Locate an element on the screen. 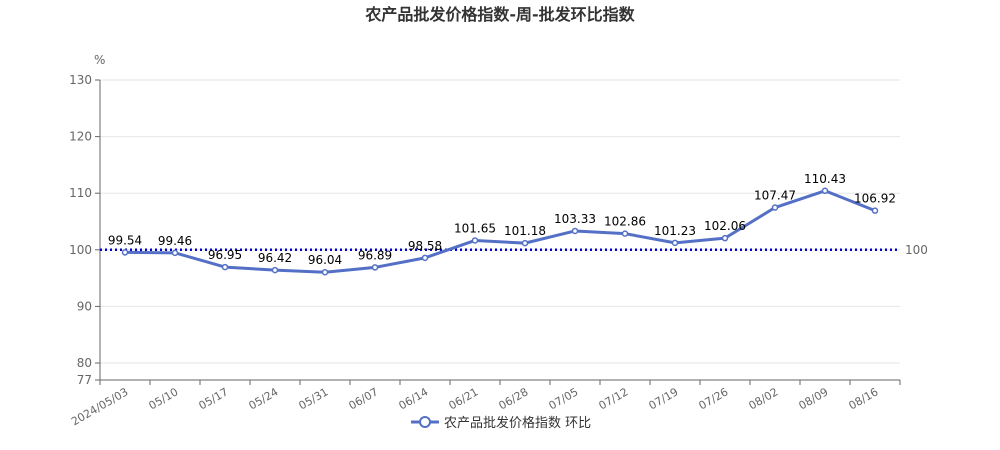 This screenshot has height=450, width=1000. data-label: 102.06 is located at coordinates (725, 226).